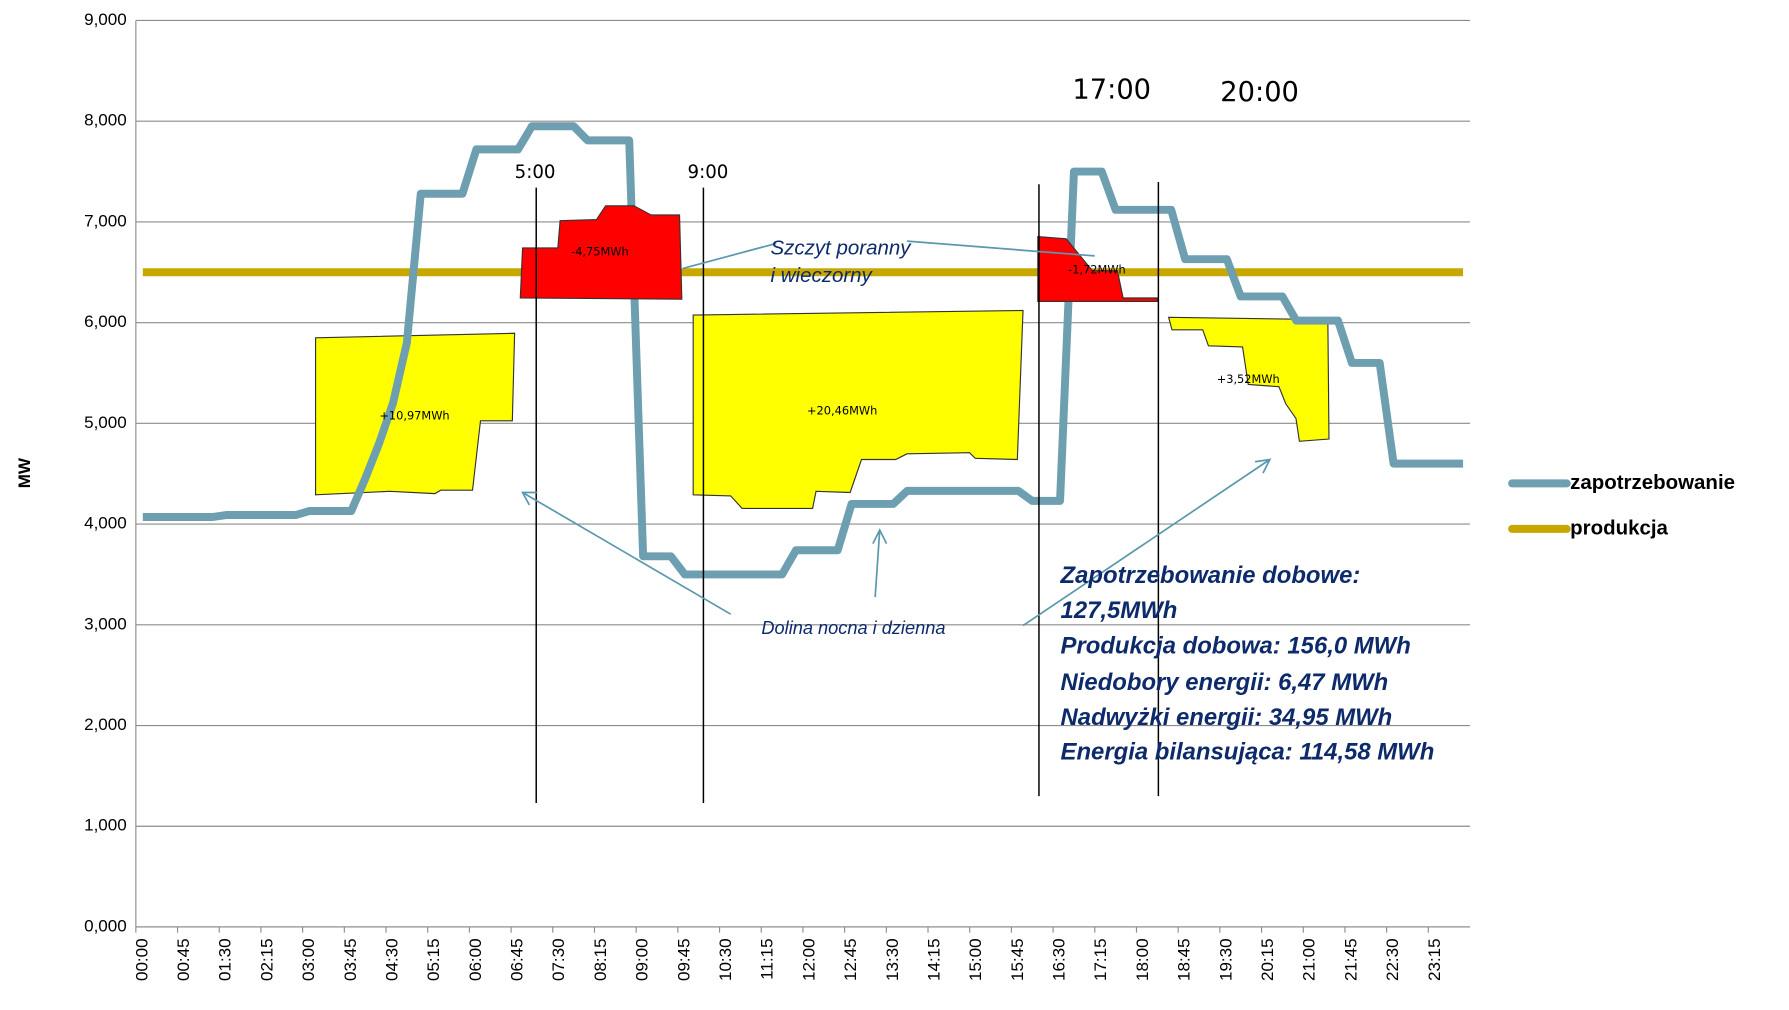  What do you see at coordinates (1248, 751) in the screenshot?
I see `summary: Energia bilansująca: 114,58 MWh` at bounding box center [1248, 751].